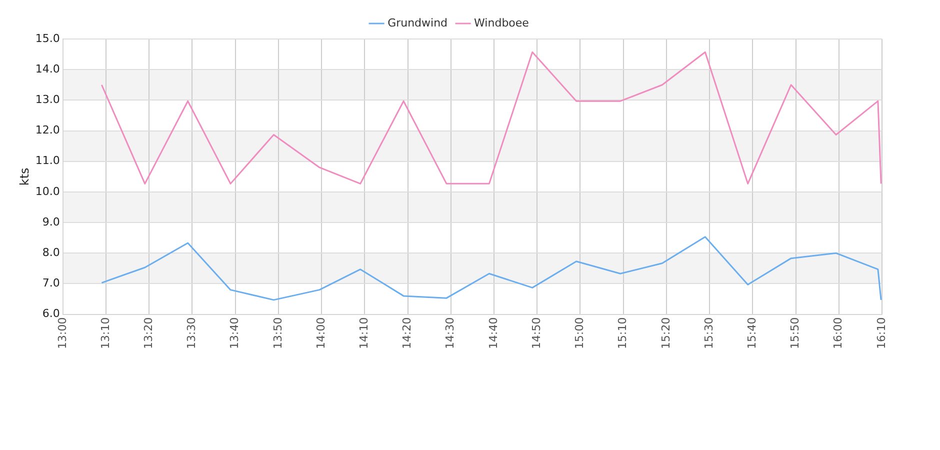 This screenshot has width=940, height=450. I want to click on x-tick-label: 13:10, so click(105, 333).